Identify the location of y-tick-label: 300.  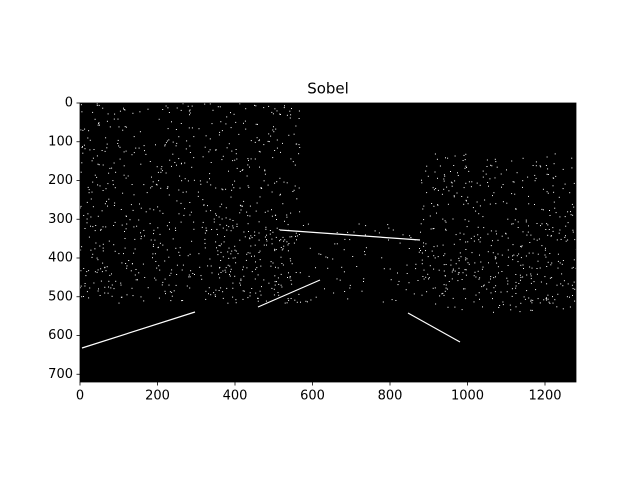
(60, 219).